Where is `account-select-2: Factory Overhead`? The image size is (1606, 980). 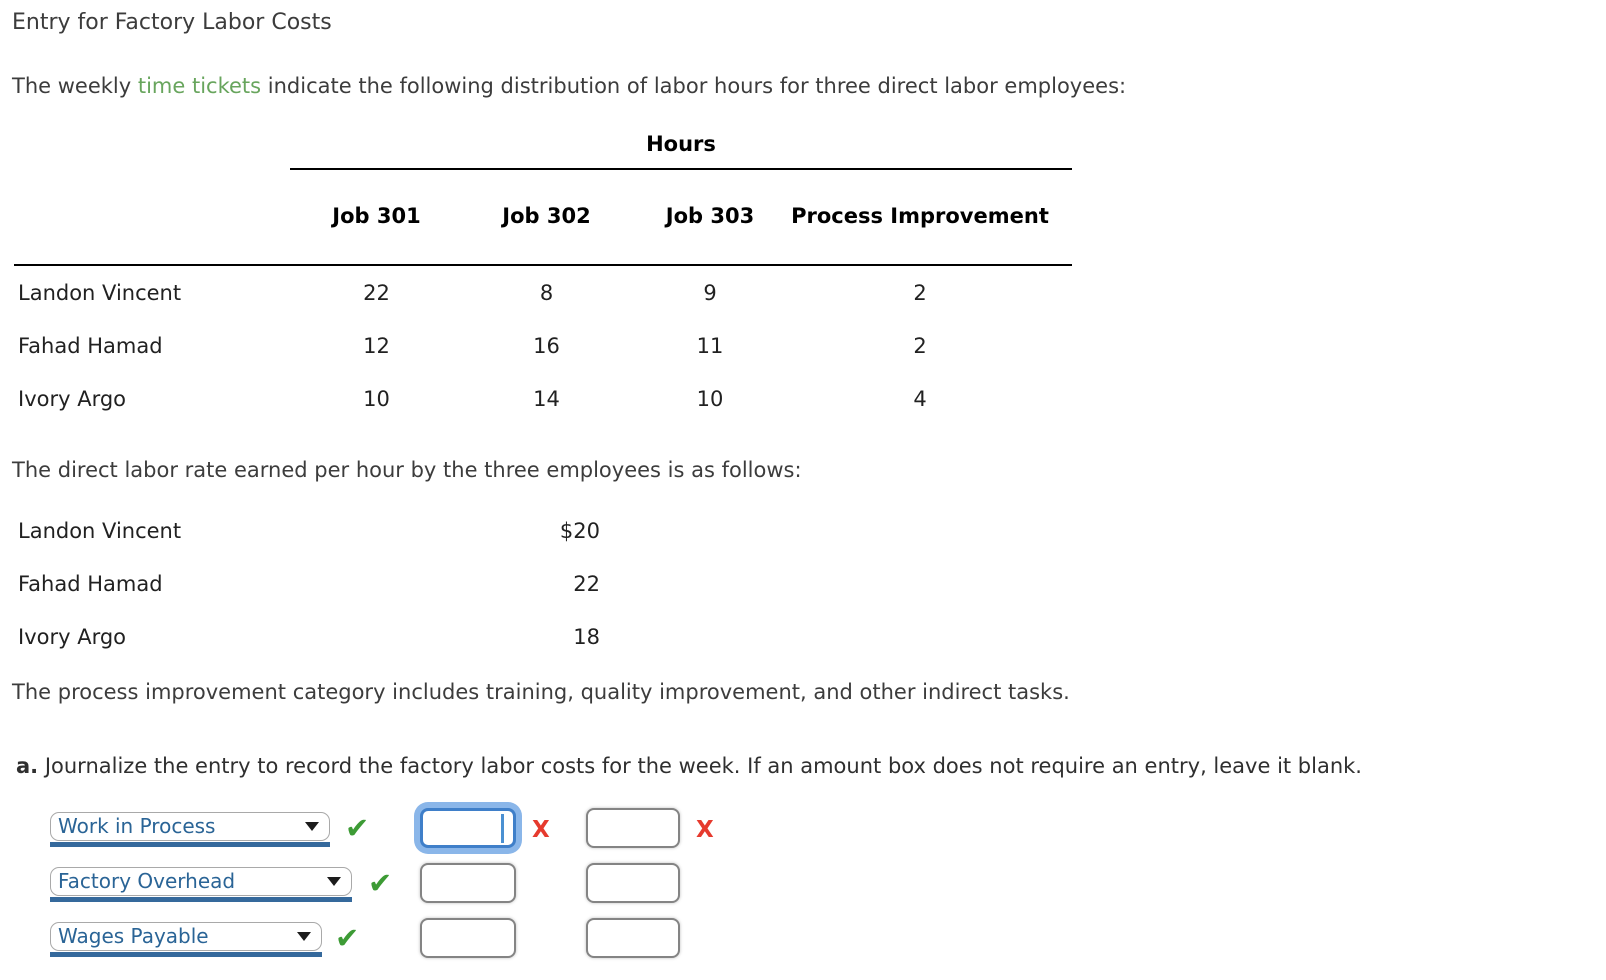 account-select-2: Factory Overhead is located at coordinates (201, 884).